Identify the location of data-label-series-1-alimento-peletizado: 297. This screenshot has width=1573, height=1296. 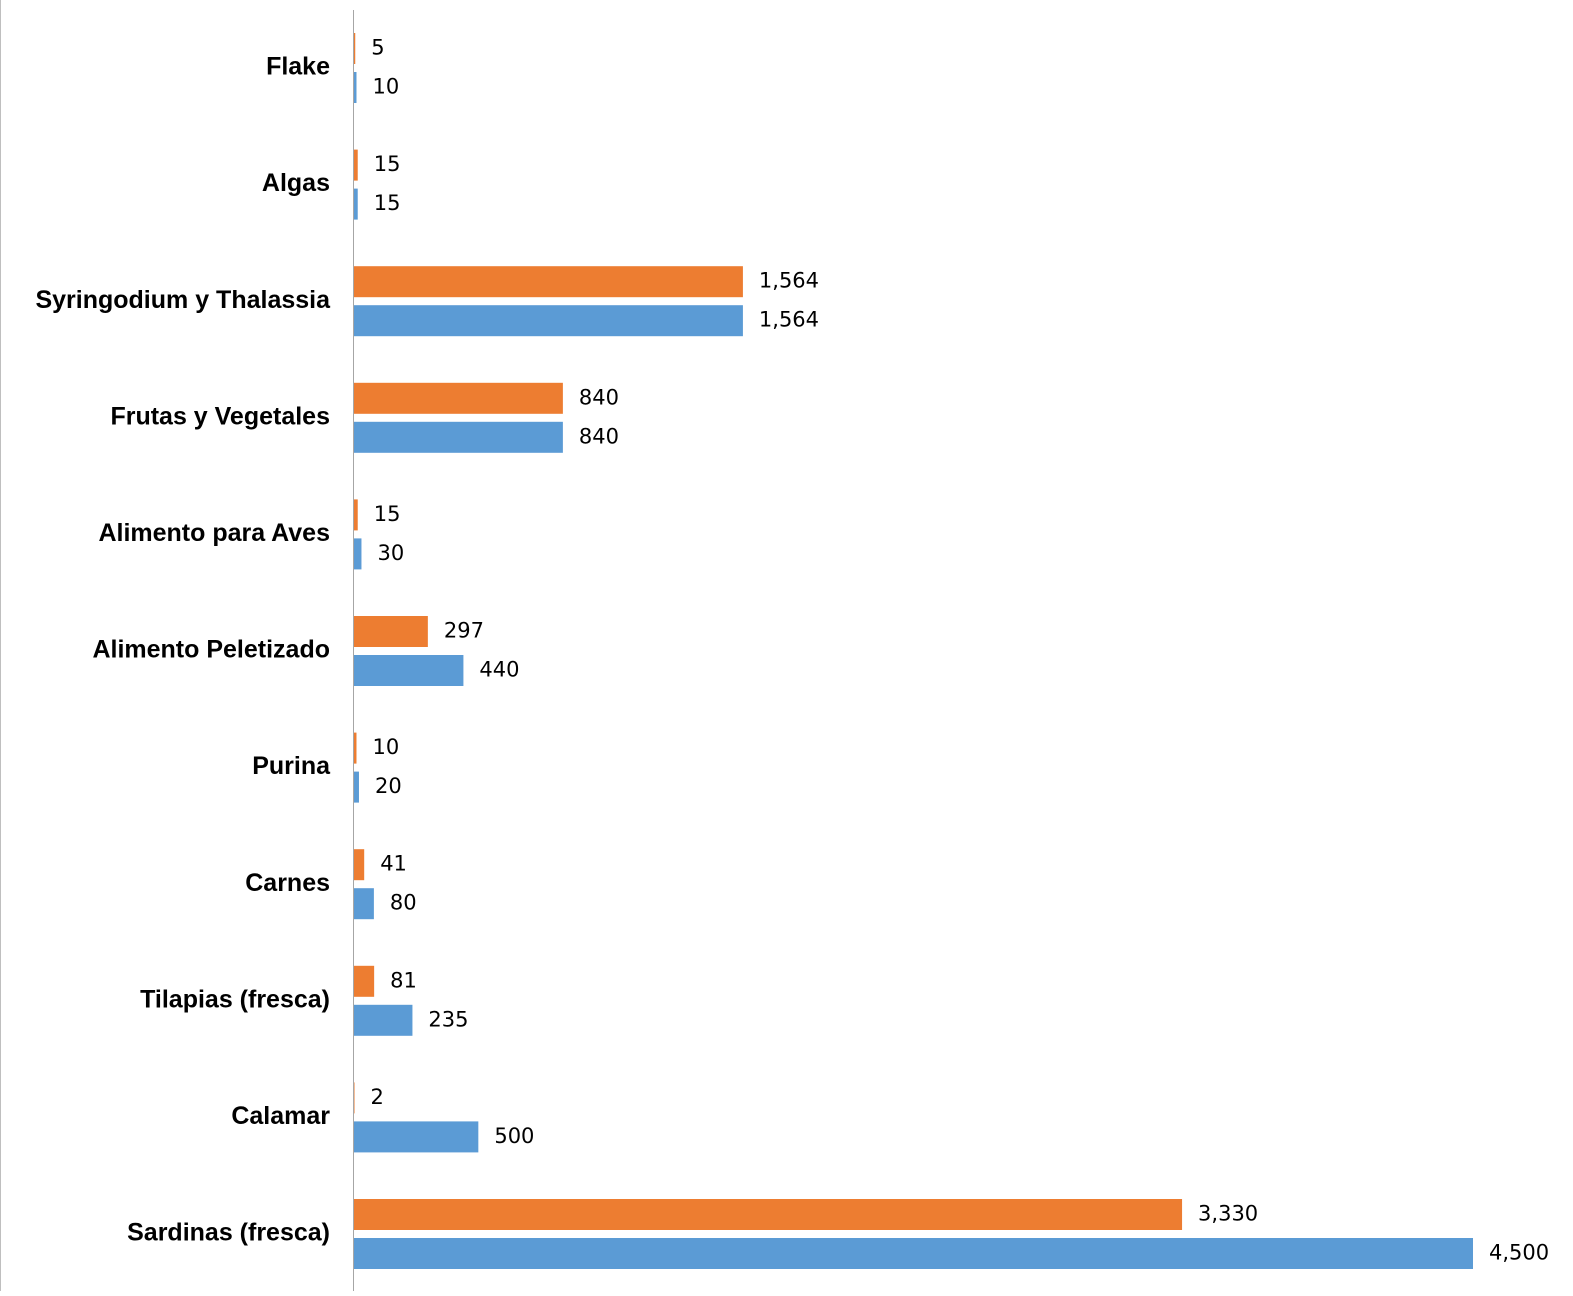
(464, 631).